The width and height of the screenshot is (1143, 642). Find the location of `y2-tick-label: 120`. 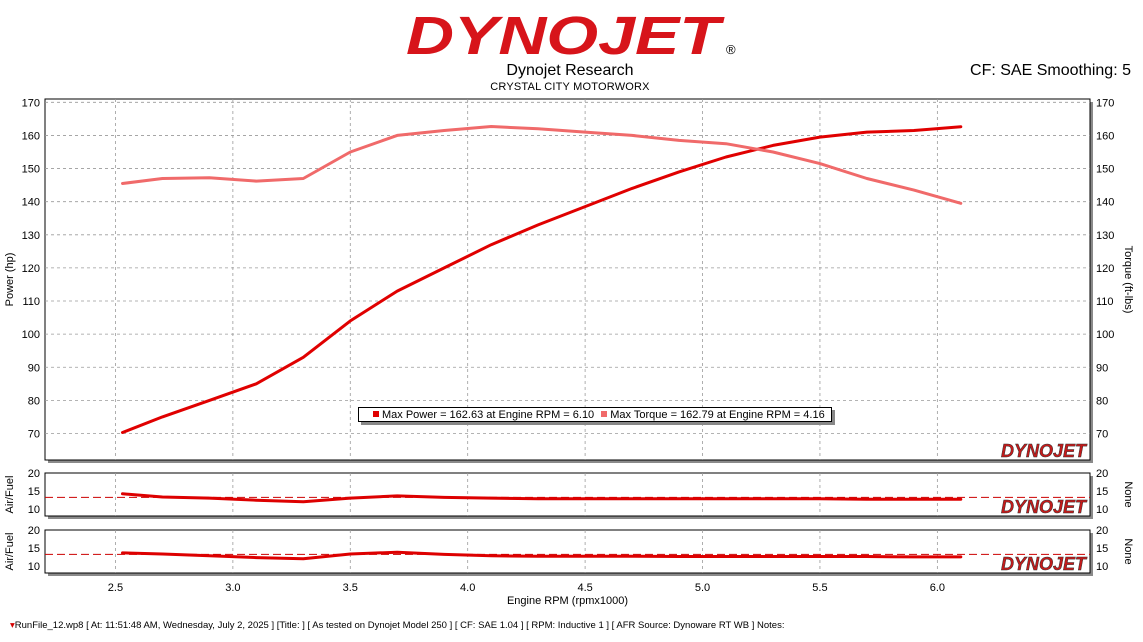

y2-tick-label: 120 is located at coordinates (1105, 269).